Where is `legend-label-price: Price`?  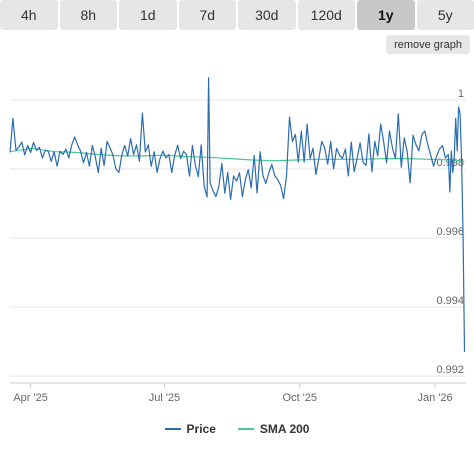
legend-label-price: Price is located at coordinates (201, 429).